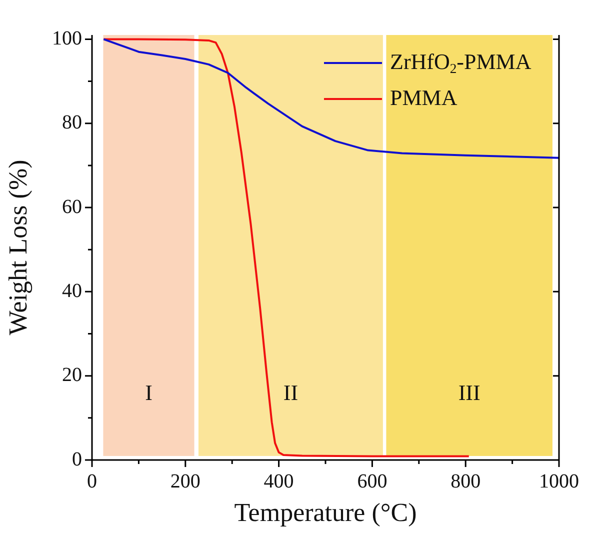  Describe the element at coordinates (465, 481) in the screenshot. I see `x-tick-label: 800` at that location.